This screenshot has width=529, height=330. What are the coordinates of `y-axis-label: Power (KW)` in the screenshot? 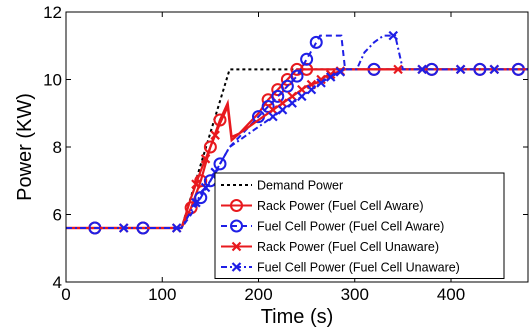 It's located at (25, 147).